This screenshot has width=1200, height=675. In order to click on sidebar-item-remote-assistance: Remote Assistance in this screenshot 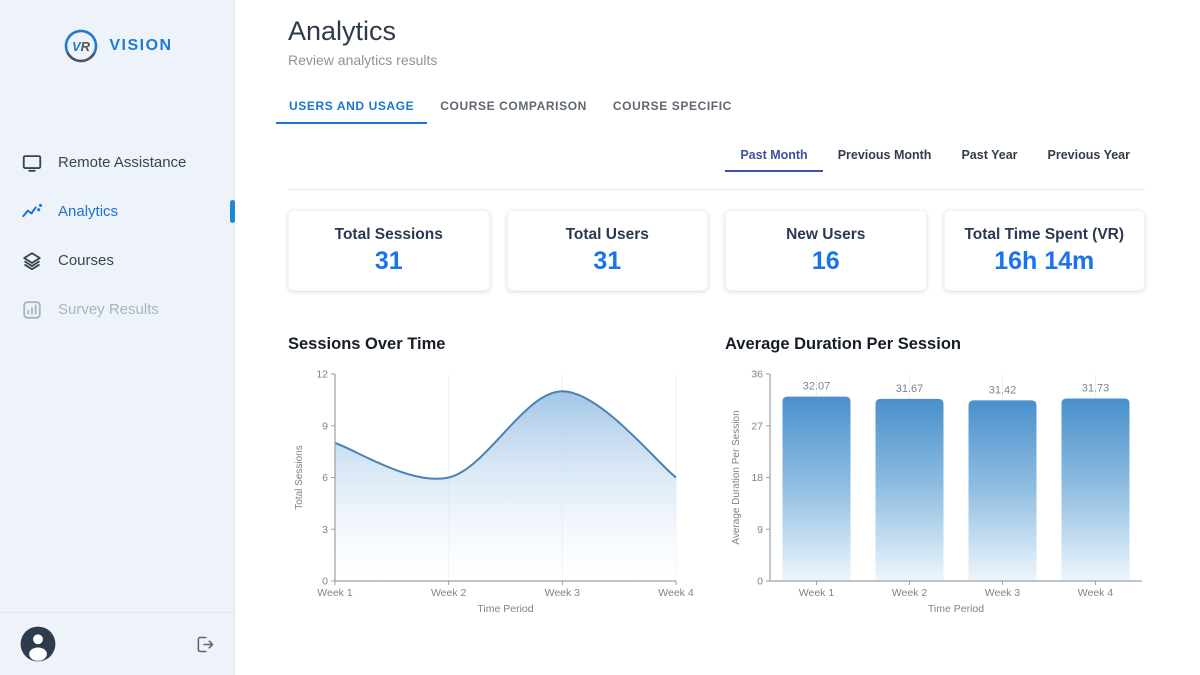, I will do `click(117, 162)`.